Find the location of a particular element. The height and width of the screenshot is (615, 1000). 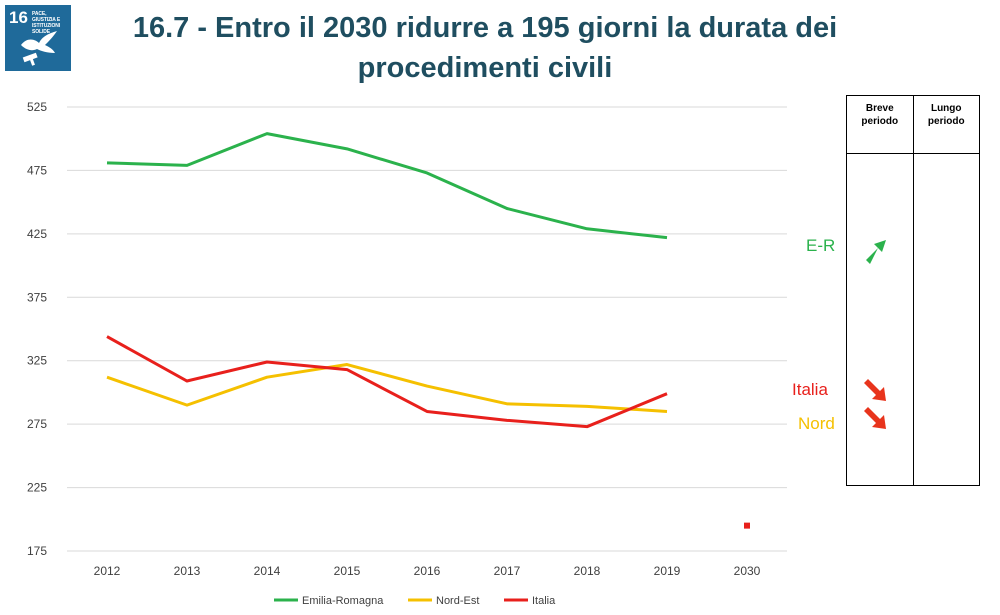

y-tick-label: 475 is located at coordinates (37, 170).